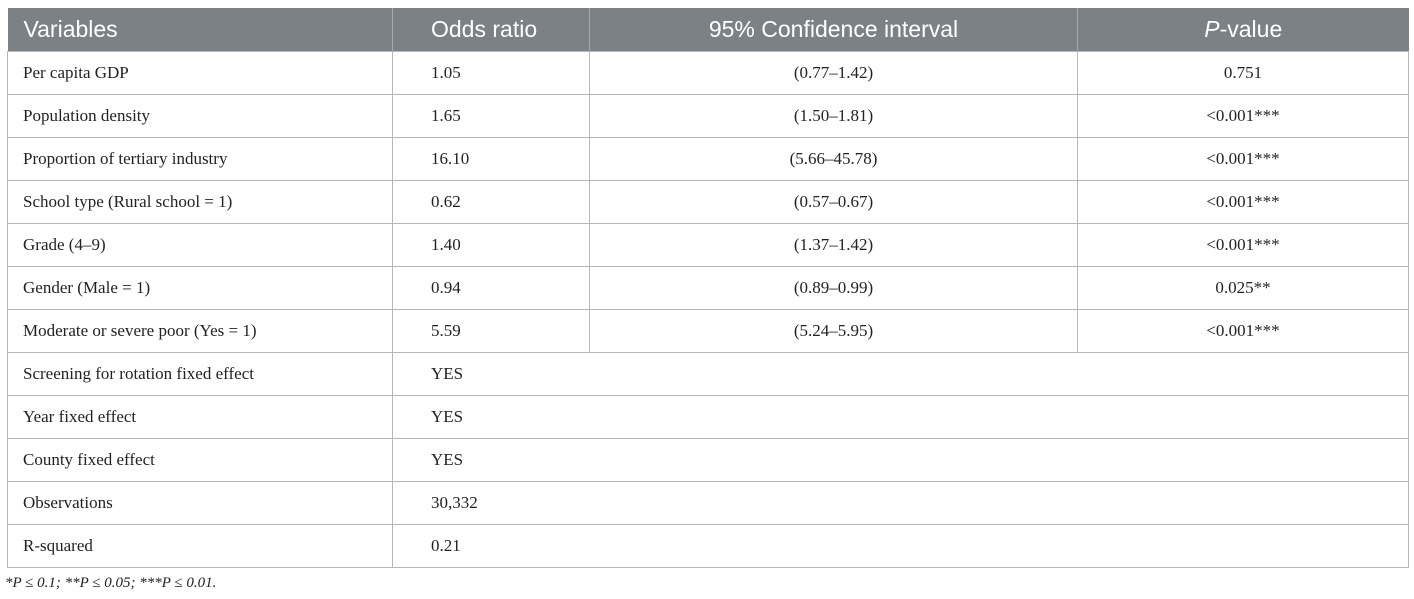 This screenshot has width=1414, height=599. Describe the element at coordinates (200, 245) in the screenshot. I see `cell-variable: Grade (4–9)` at that location.